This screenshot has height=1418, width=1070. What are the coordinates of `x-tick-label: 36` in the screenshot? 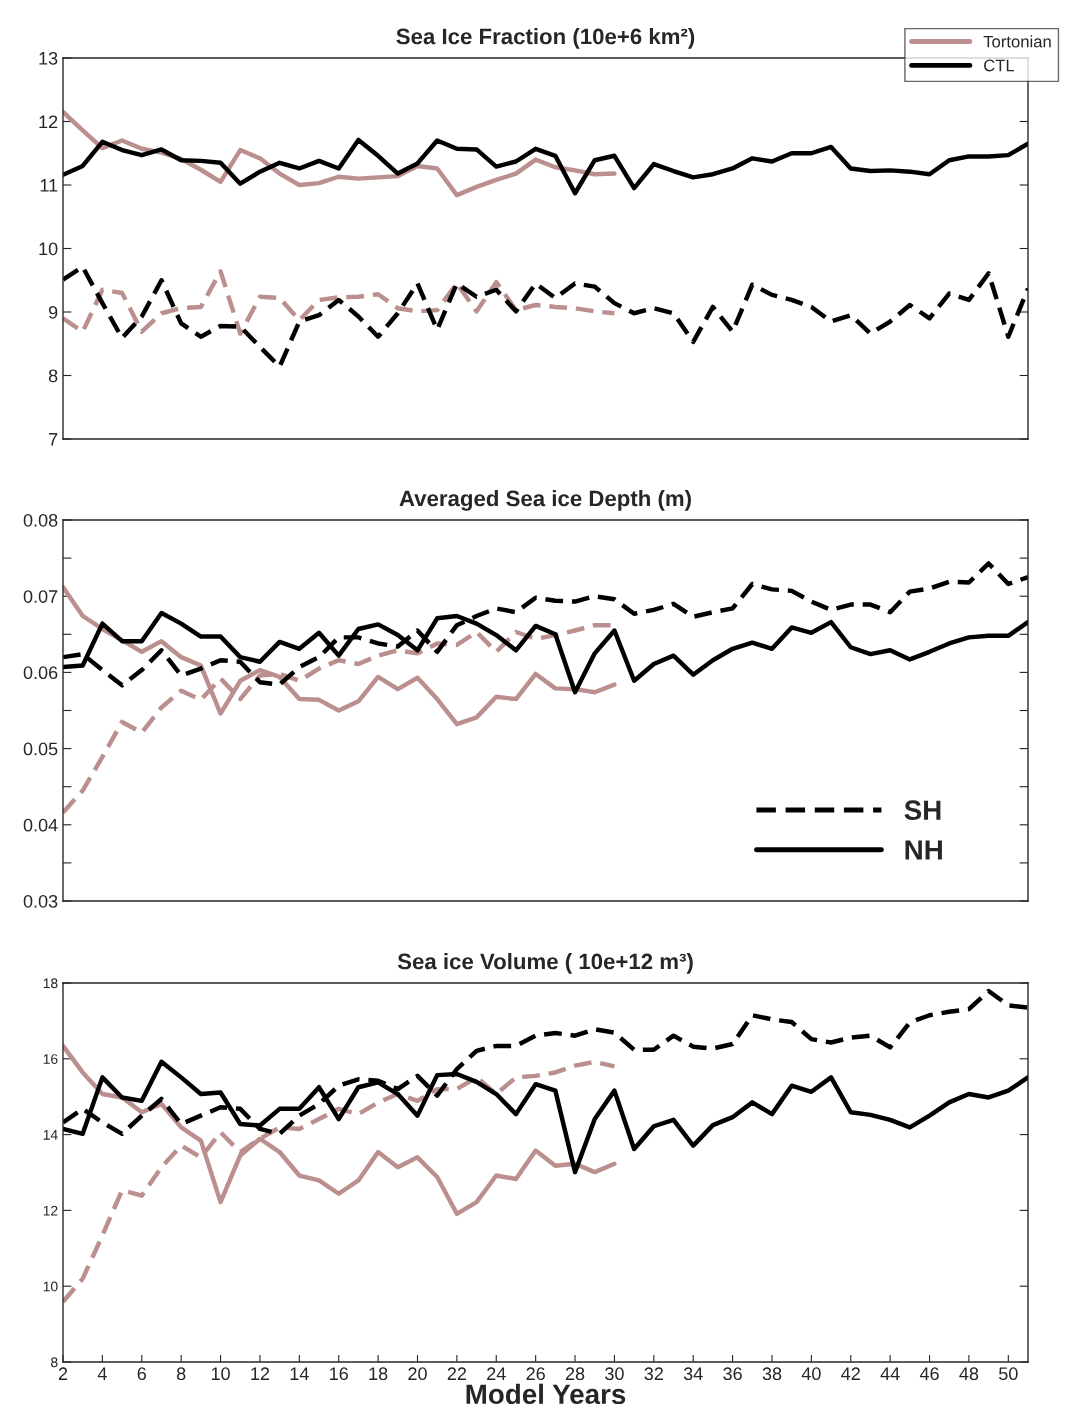 It's located at (732, 1374).